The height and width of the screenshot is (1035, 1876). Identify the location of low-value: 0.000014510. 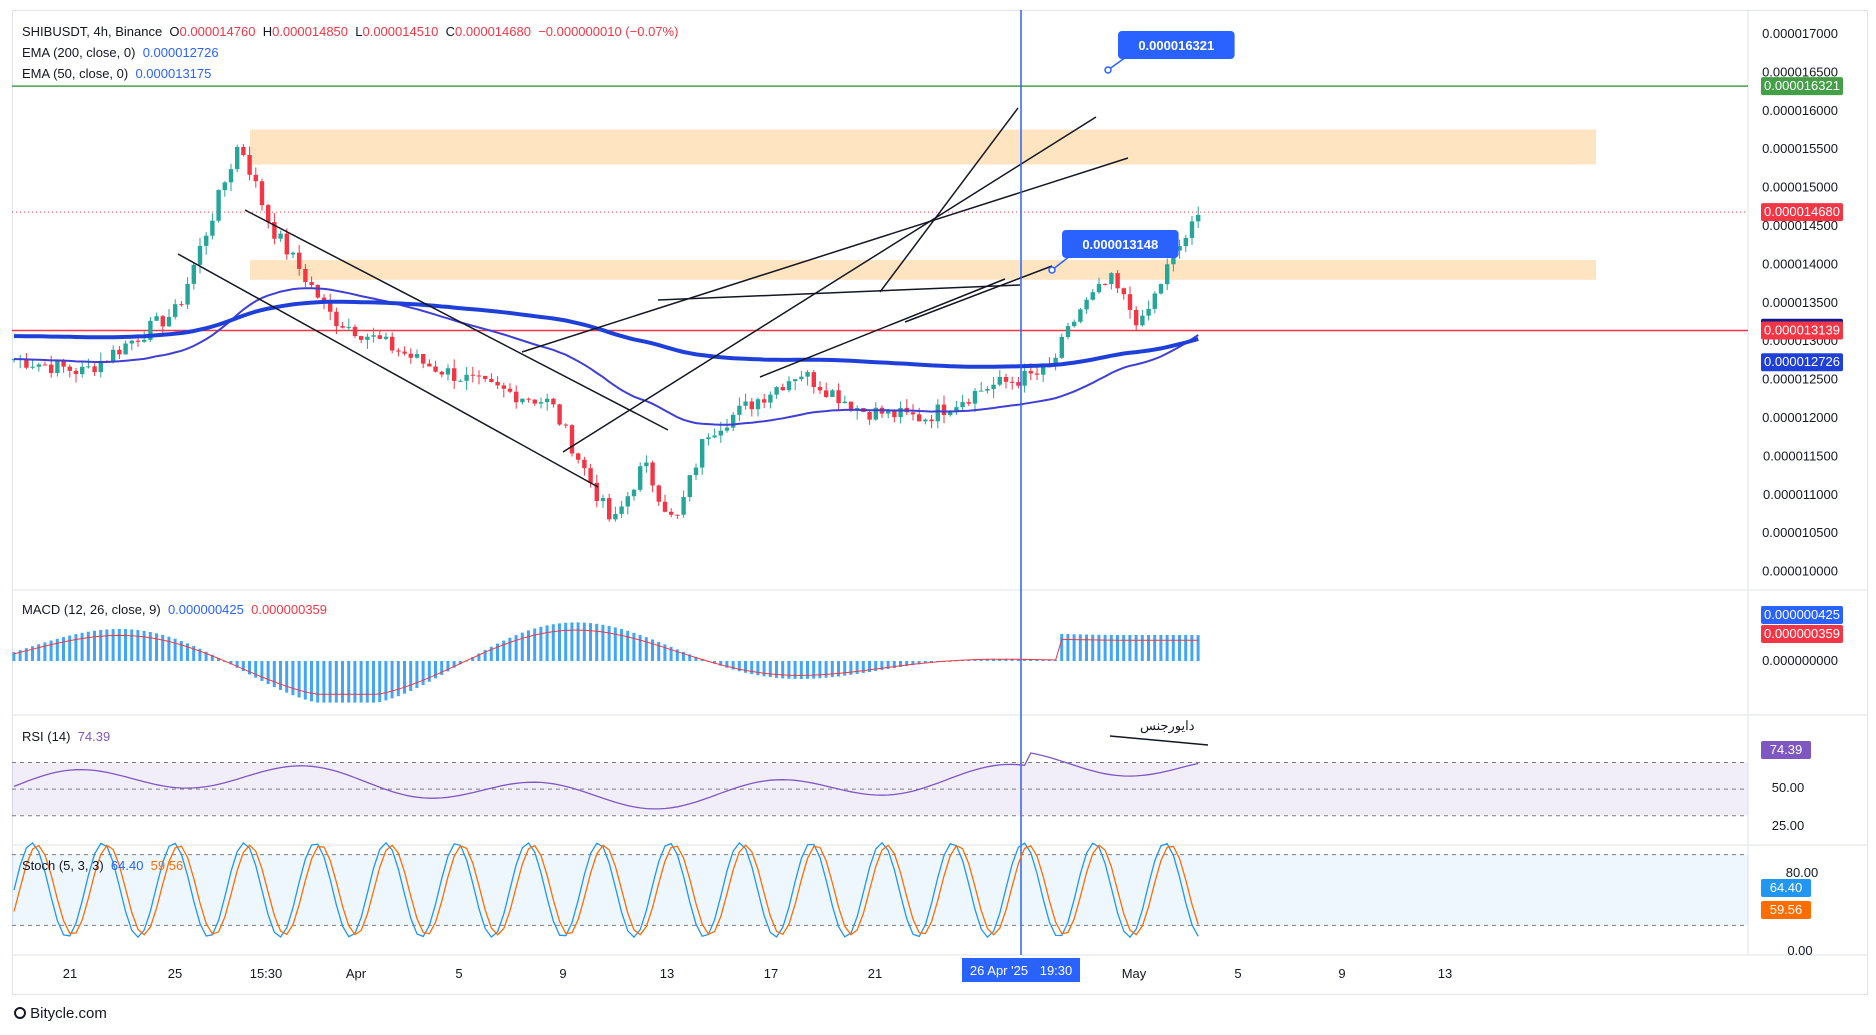
(400, 31).